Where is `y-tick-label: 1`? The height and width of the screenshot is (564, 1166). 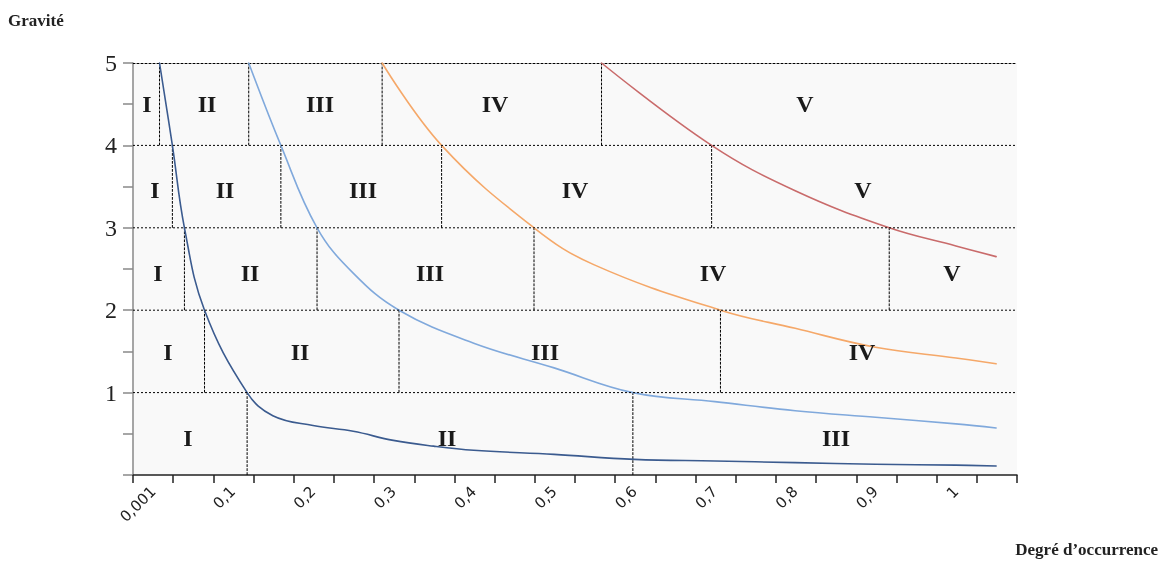
y-tick-label: 1 is located at coordinates (111, 392).